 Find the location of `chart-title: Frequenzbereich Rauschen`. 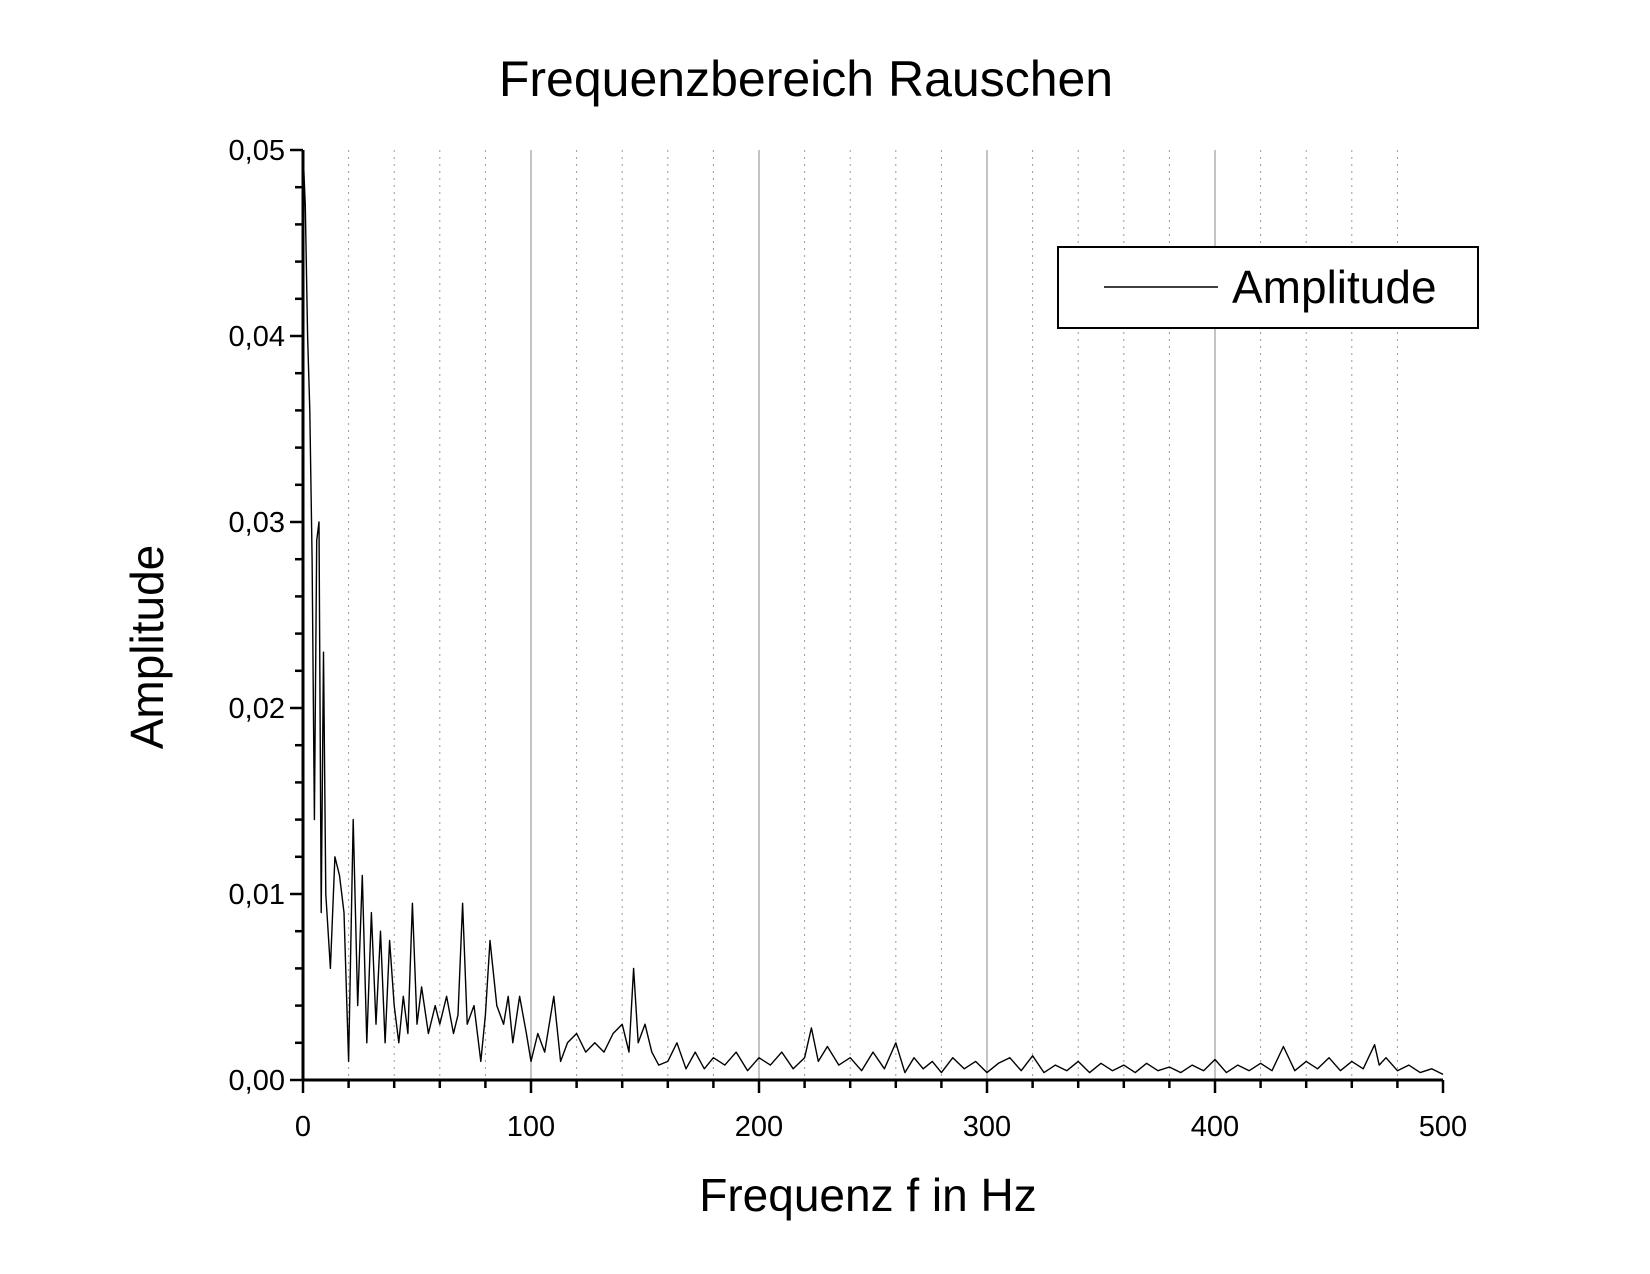

chart-title: Frequenzbereich Rauschen is located at coordinates (806, 79).